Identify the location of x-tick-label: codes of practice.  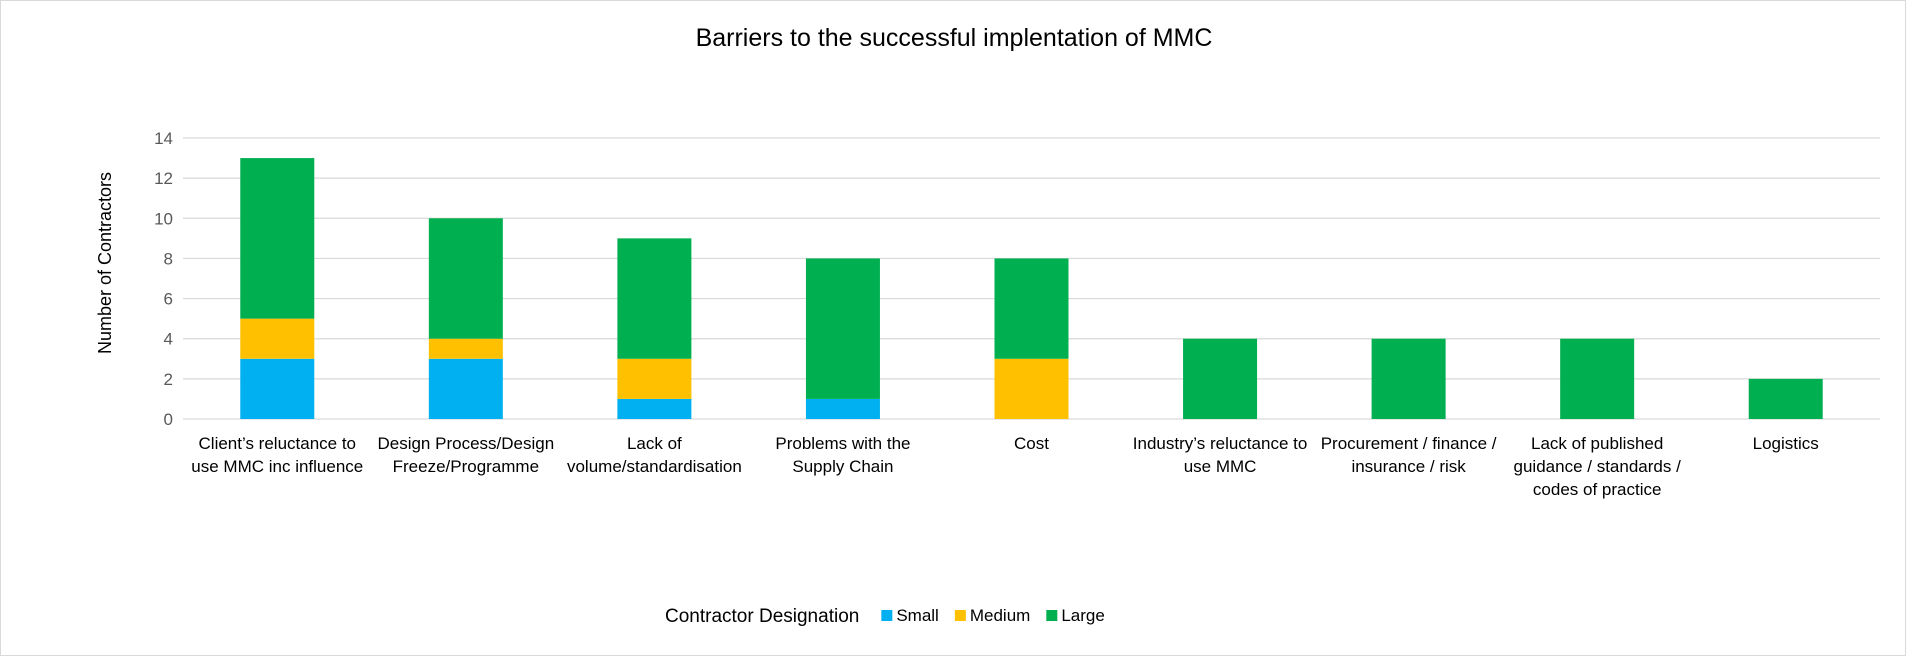
(1597, 489).